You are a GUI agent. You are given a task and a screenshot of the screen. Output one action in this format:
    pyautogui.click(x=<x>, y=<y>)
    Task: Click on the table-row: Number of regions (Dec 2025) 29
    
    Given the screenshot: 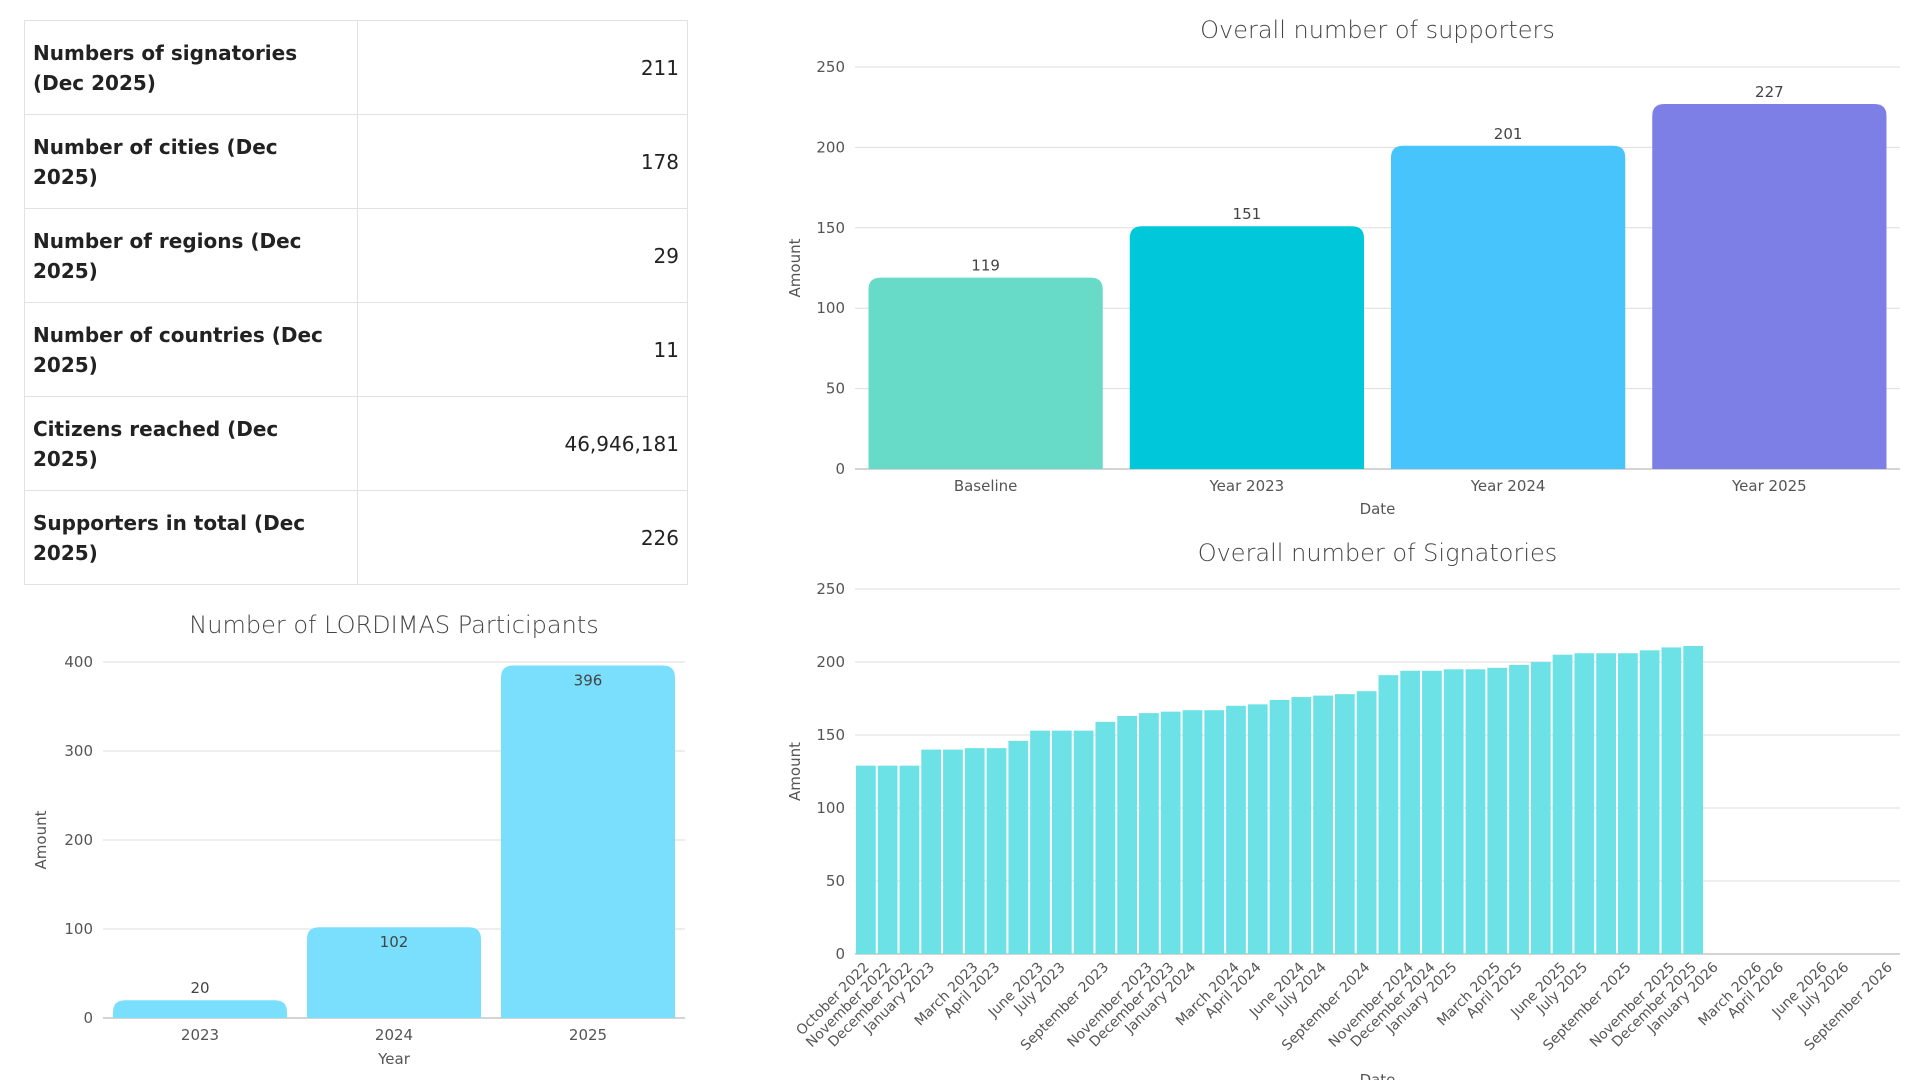 What is the action you would take?
    pyautogui.click(x=356, y=255)
    